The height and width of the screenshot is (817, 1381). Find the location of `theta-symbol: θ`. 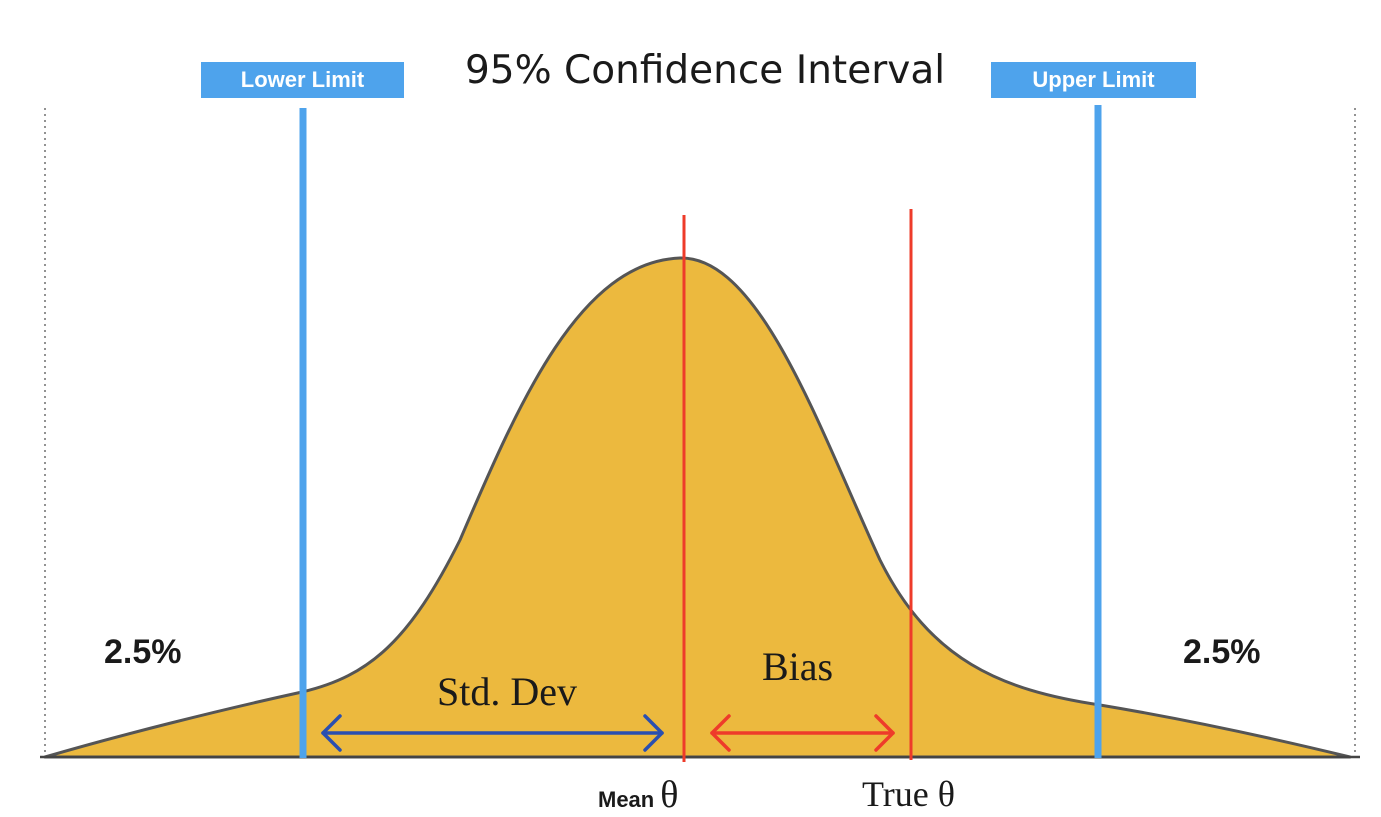

theta-symbol: θ is located at coordinates (669, 795).